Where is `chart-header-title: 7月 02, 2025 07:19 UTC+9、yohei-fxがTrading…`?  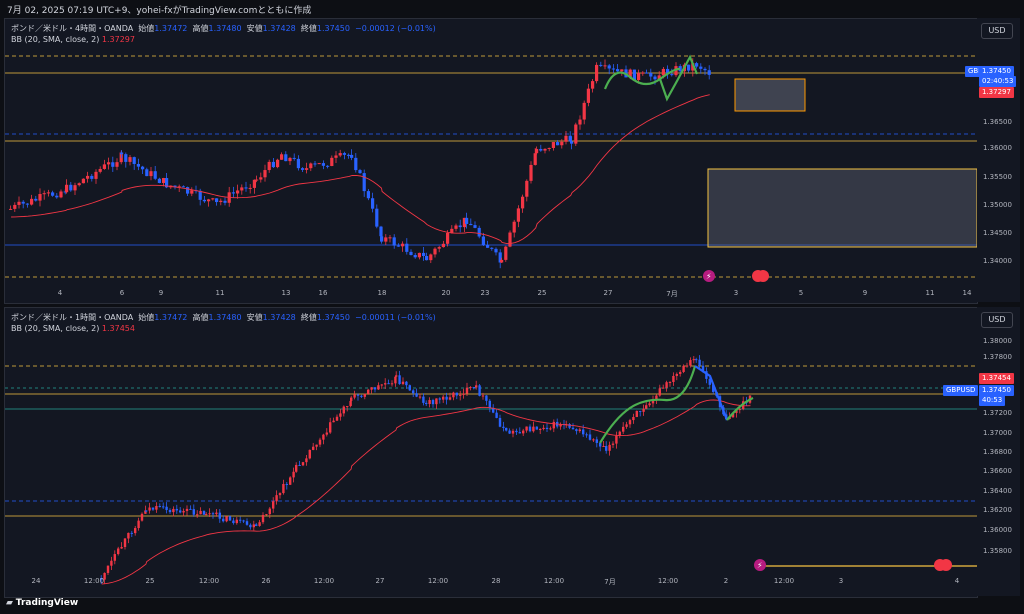
chart-header-title: 7月 02, 2025 07:19 UTC+9、yohei-fxがTrading… is located at coordinates (159, 11).